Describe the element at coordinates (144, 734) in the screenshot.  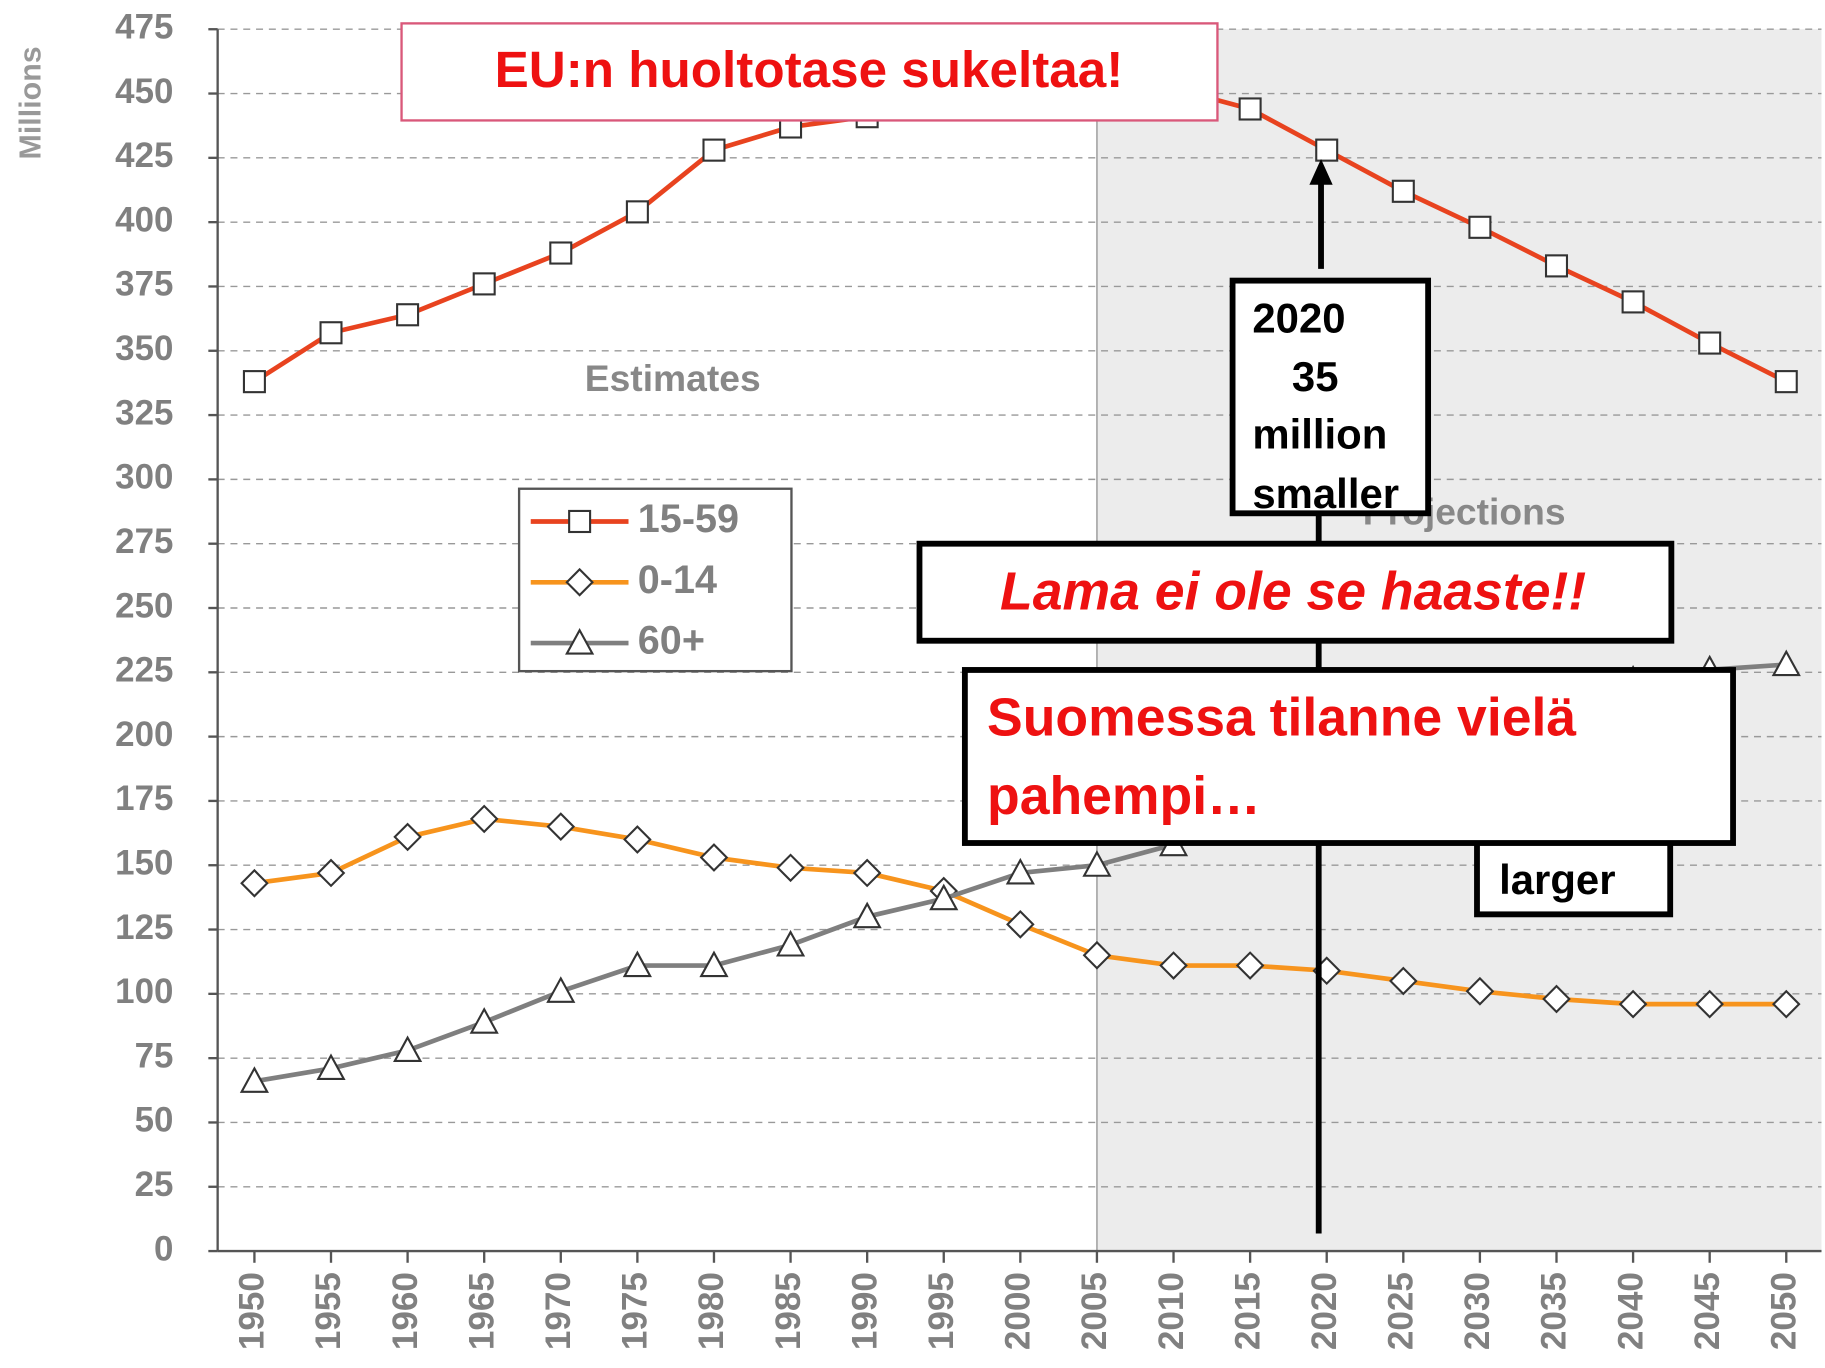
I see `y-tick-label: 200` at that location.